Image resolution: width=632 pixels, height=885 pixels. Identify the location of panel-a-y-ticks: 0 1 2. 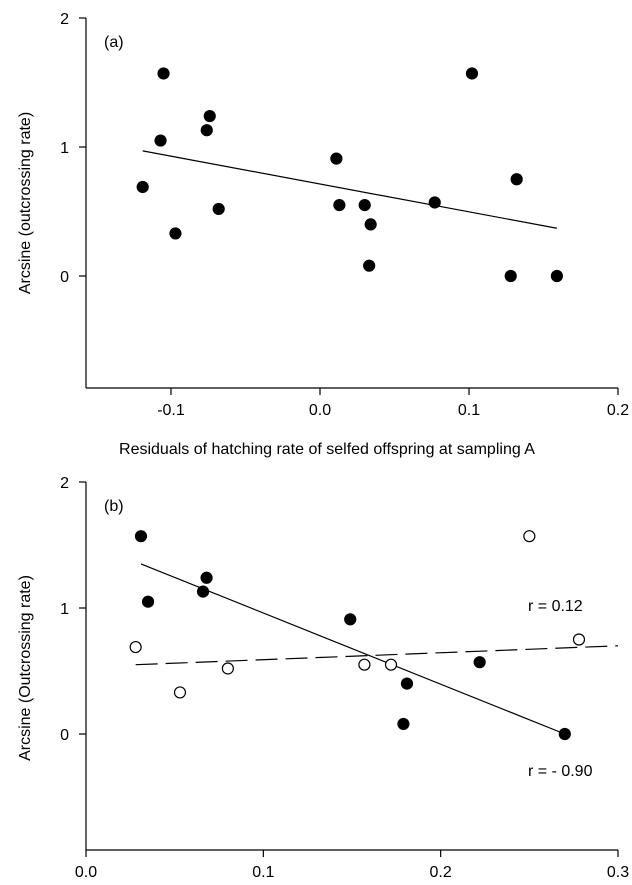
(73, 148).